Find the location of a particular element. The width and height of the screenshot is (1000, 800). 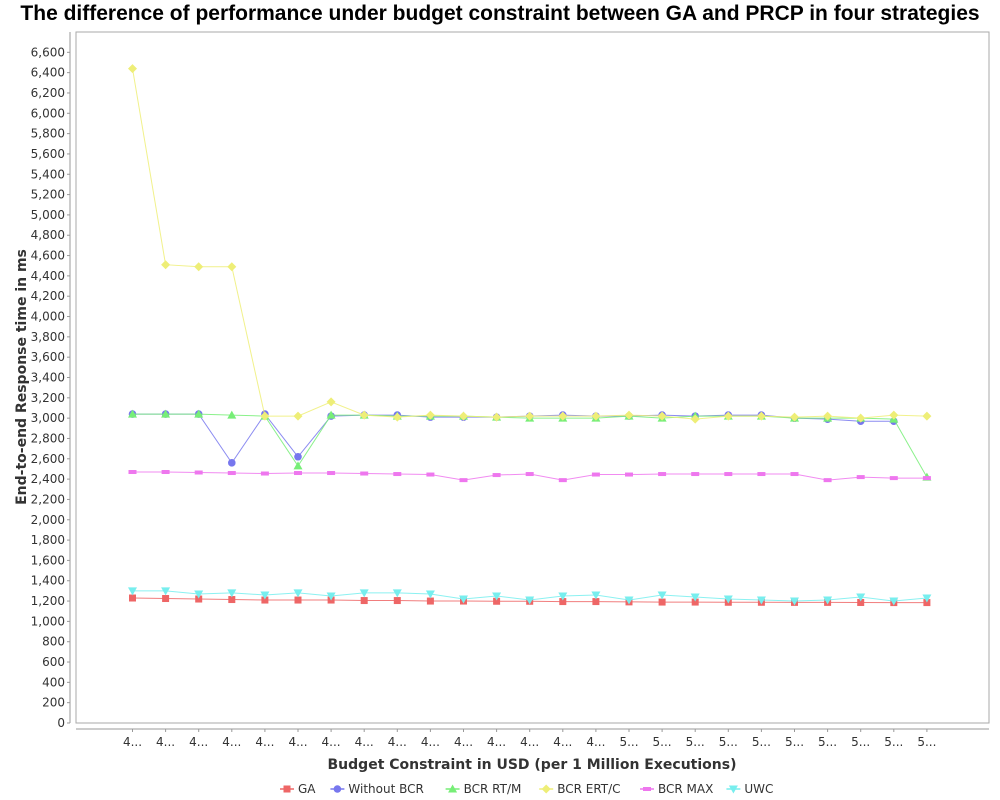

y-tick-label: 1,200 is located at coordinates (48, 601).